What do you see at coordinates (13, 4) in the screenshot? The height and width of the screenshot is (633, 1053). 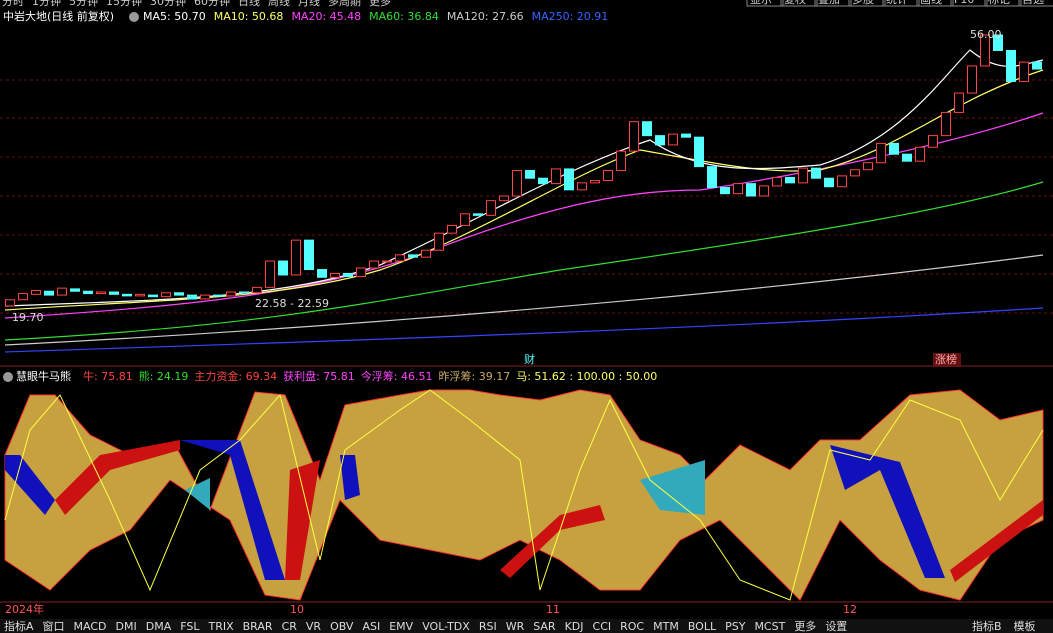 I see `toolbar-button: 分时` at bounding box center [13, 4].